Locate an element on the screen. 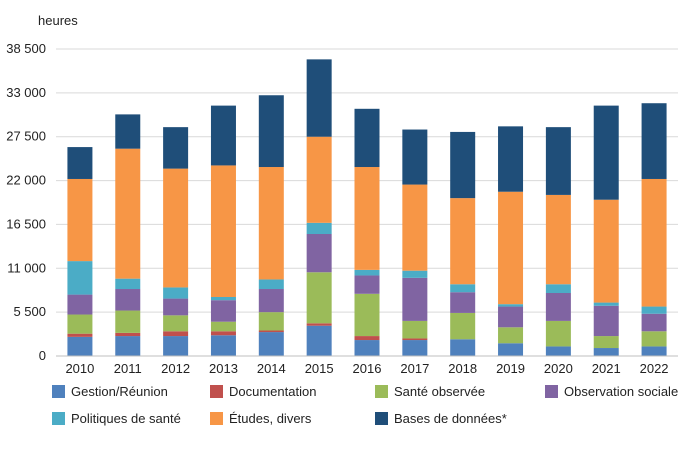 This screenshot has height=451, width=700. legend-item: Gestion/Réunion is located at coordinates (110, 391).